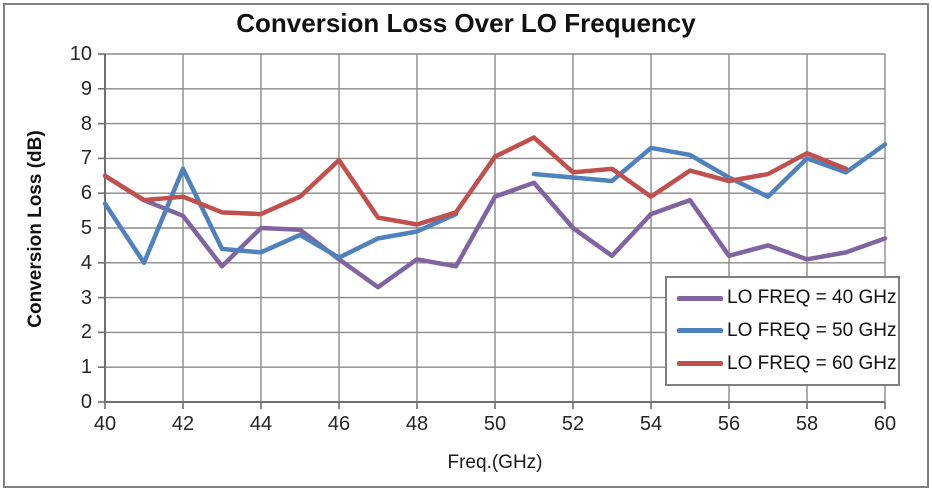 This screenshot has width=932, height=491. What do you see at coordinates (86, 228) in the screenshot?
I see `y-tick-label: 5` at bounding box center [86, 228].